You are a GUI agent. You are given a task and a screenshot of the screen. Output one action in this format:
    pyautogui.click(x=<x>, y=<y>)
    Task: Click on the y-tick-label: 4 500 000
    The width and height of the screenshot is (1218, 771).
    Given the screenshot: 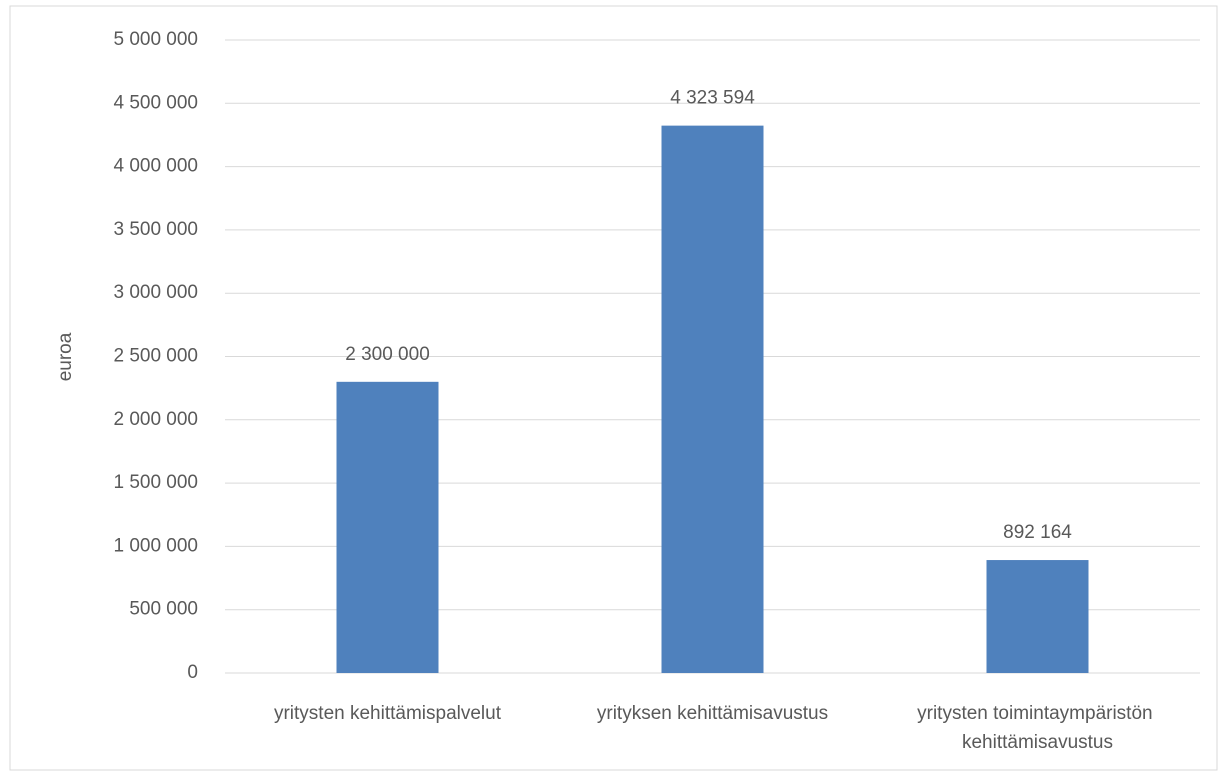 What is the action you would take?
    pyautogui.click(x=155, y=102)
    